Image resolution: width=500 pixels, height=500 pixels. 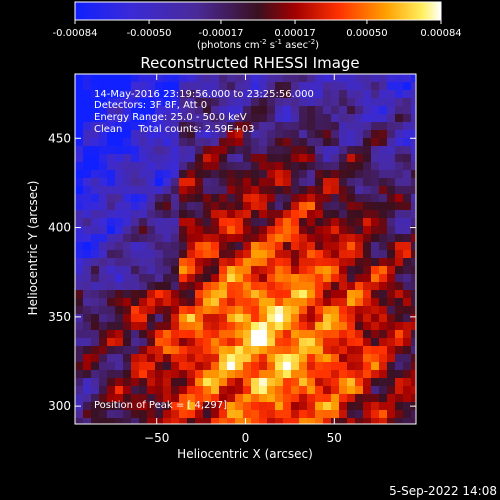 I want to click on colorbar-tick-label: -0.00050, so click(x=149, y=33).